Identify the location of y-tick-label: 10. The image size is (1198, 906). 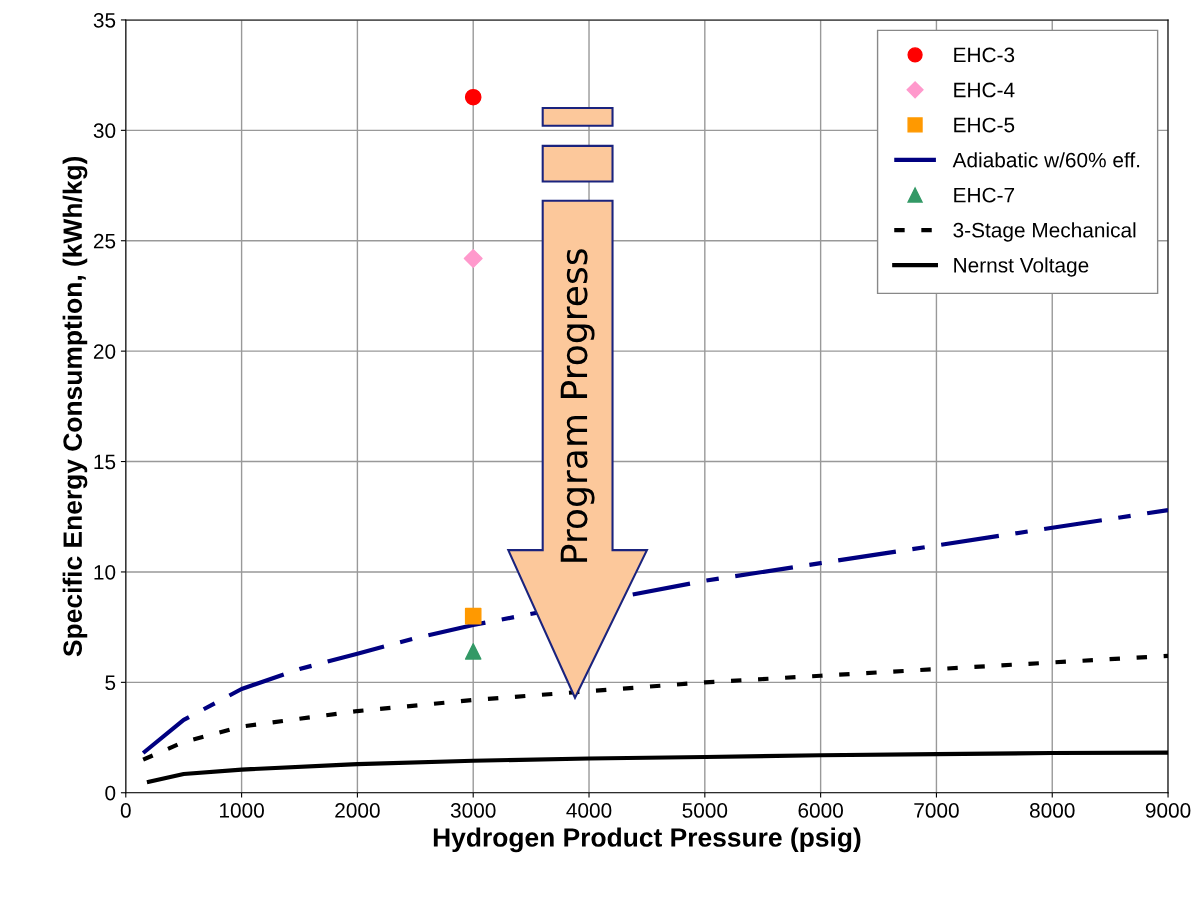
(105, 572).